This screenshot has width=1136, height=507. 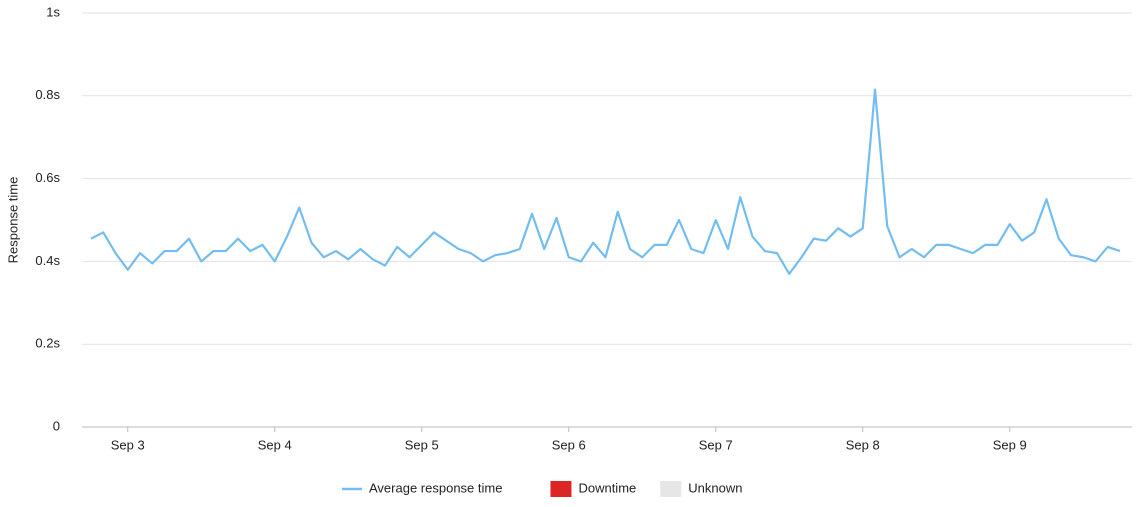 What do you see at coordinates (607, 487) in the screenshot?
I see `legend-label: Downtime` at bounding box center [607, 487].